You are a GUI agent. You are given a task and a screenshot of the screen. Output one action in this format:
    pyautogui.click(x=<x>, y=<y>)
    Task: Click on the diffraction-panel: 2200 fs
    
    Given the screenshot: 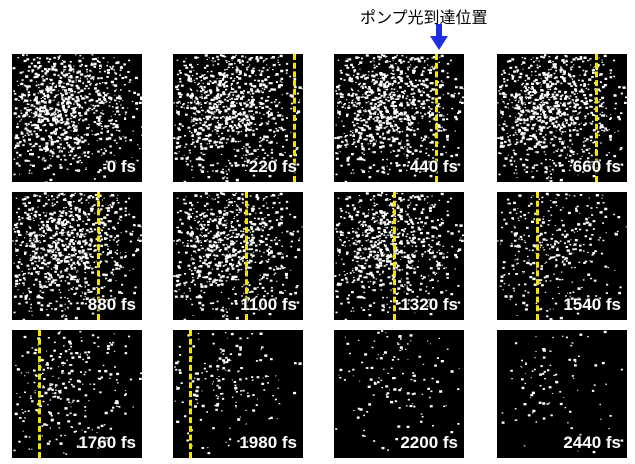 What is the action you would take?
    pyautogui.click(x=399, y=394)
    